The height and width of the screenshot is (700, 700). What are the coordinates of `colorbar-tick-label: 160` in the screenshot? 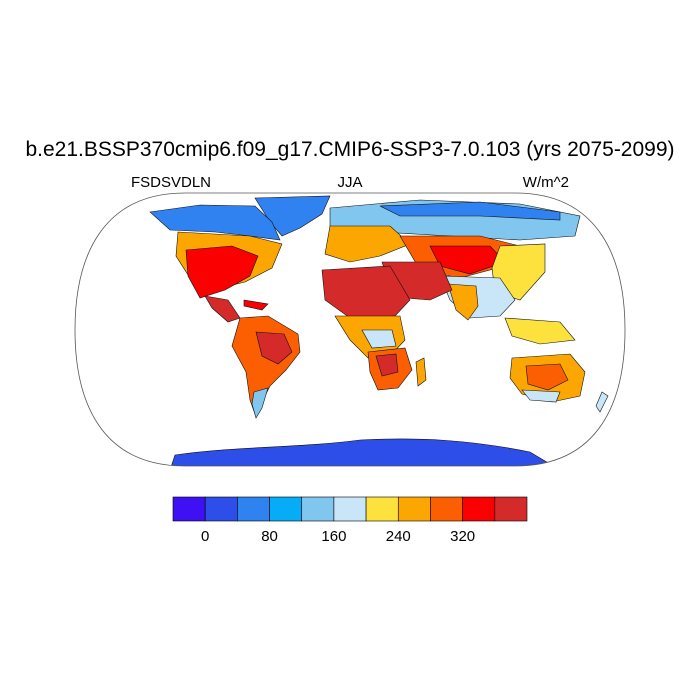 It's located at (334, 536).